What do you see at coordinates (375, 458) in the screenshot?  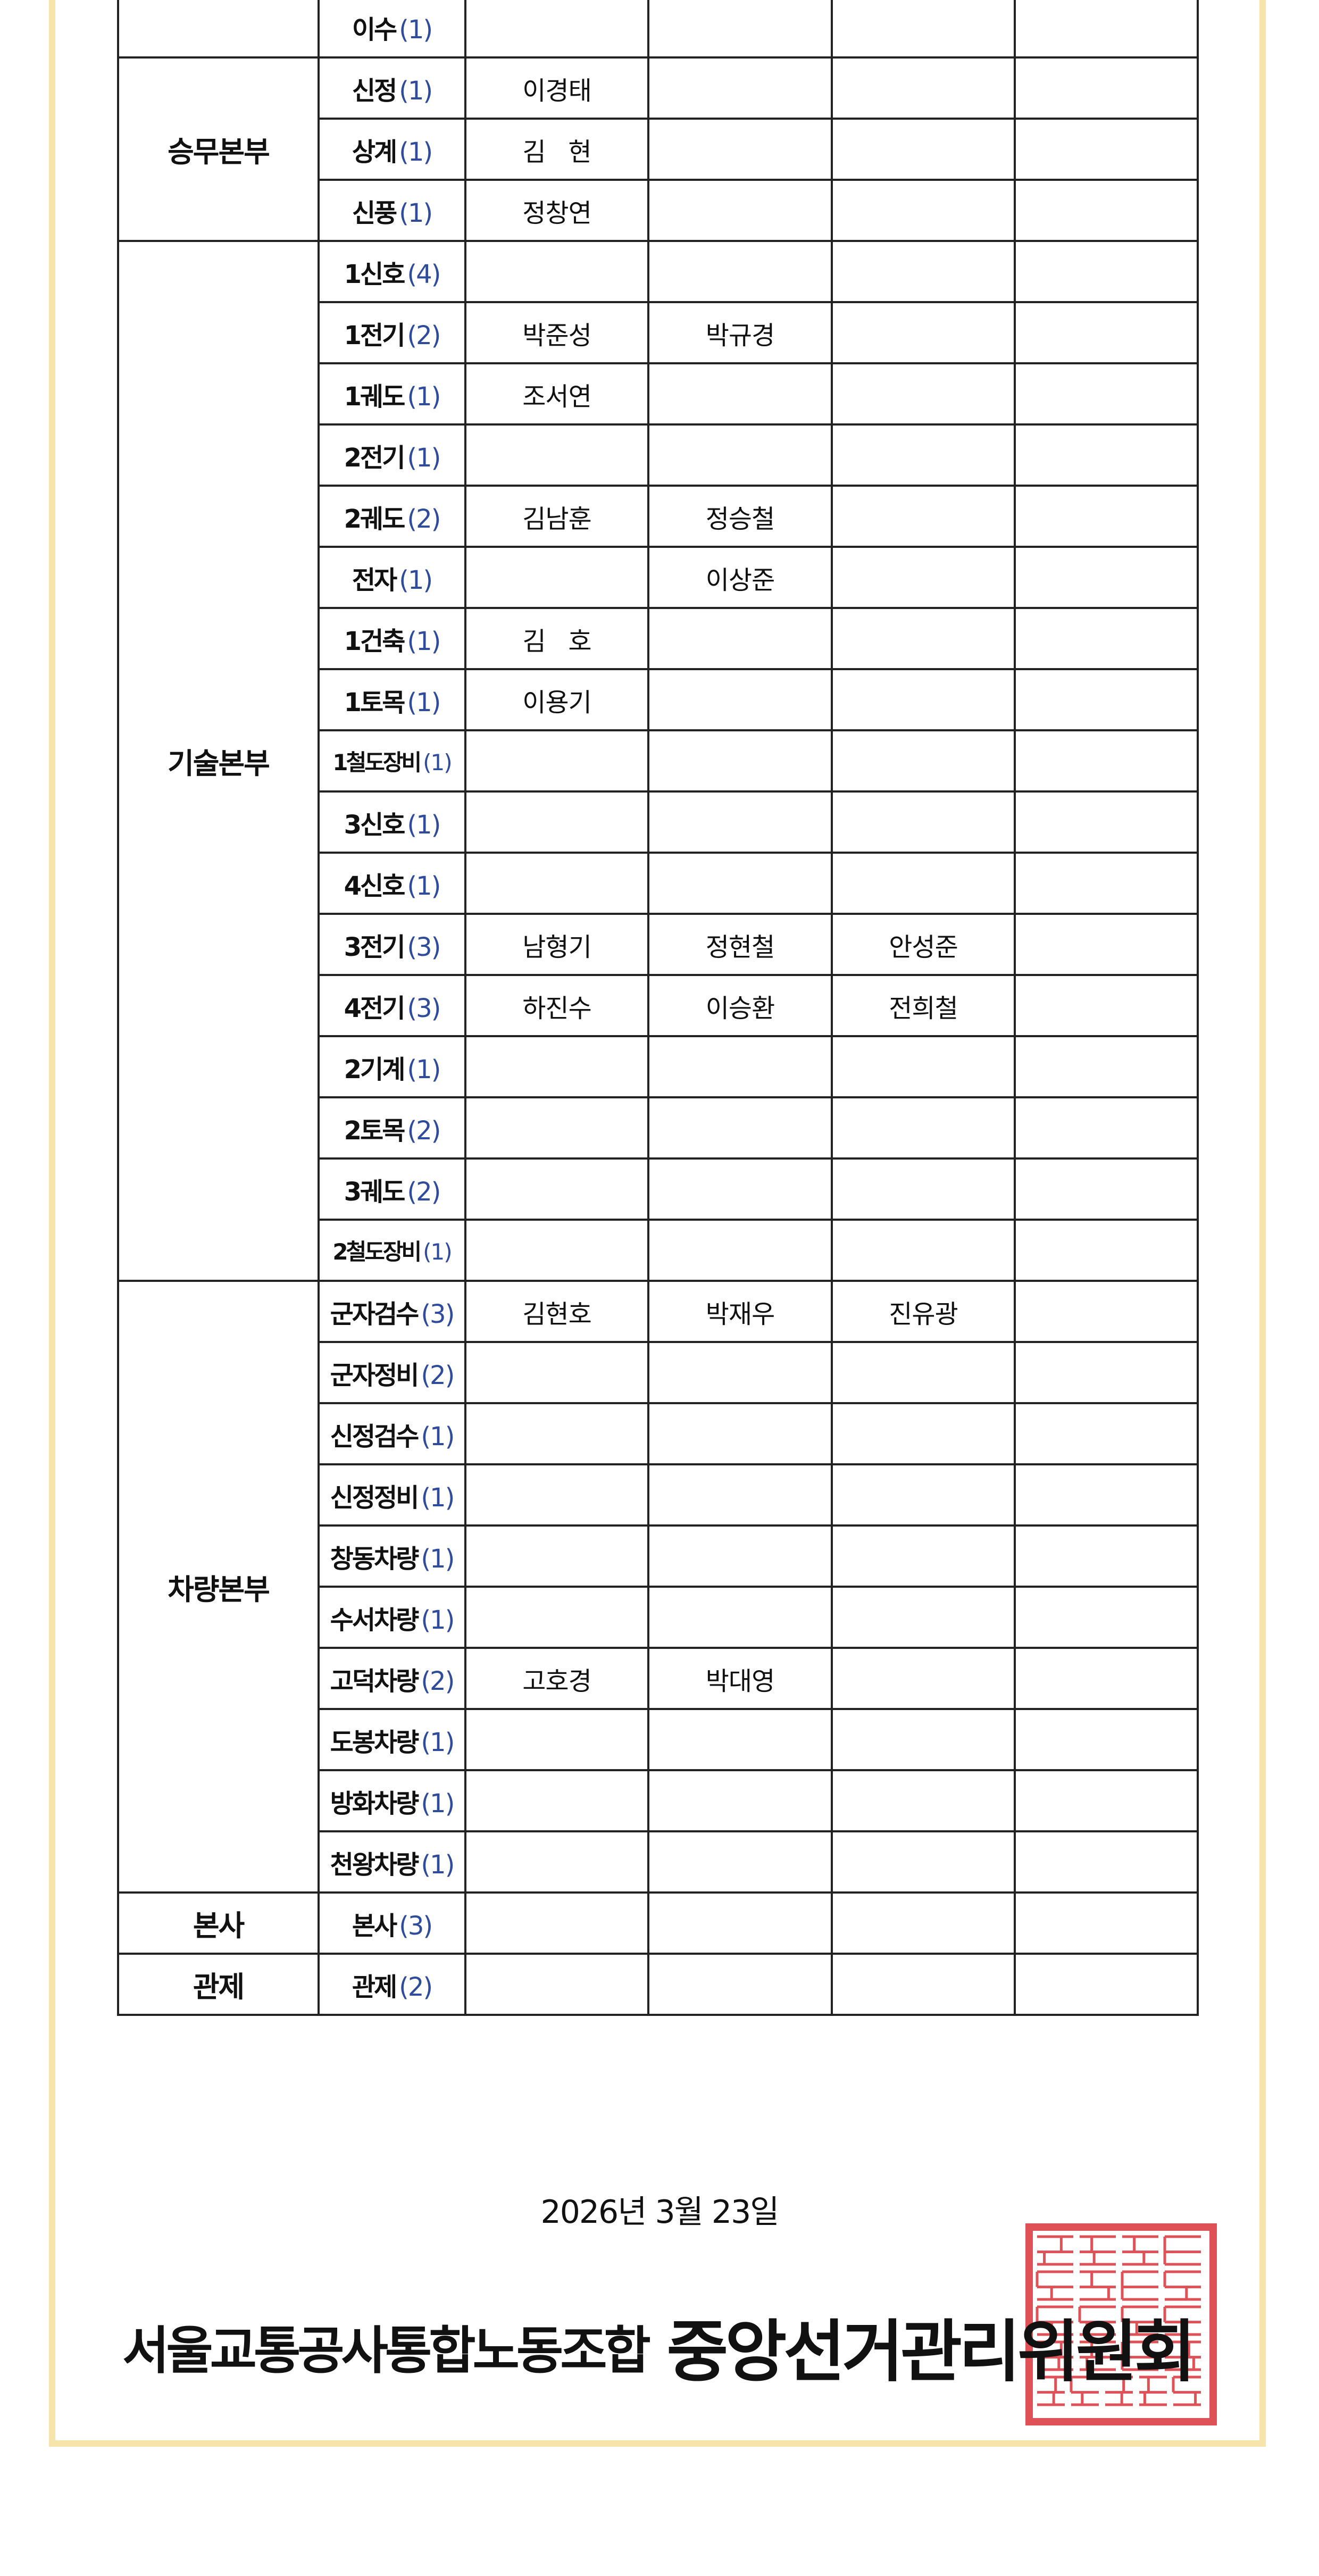 I see `unit-name: 2전기` at bounding box center [375, 458].